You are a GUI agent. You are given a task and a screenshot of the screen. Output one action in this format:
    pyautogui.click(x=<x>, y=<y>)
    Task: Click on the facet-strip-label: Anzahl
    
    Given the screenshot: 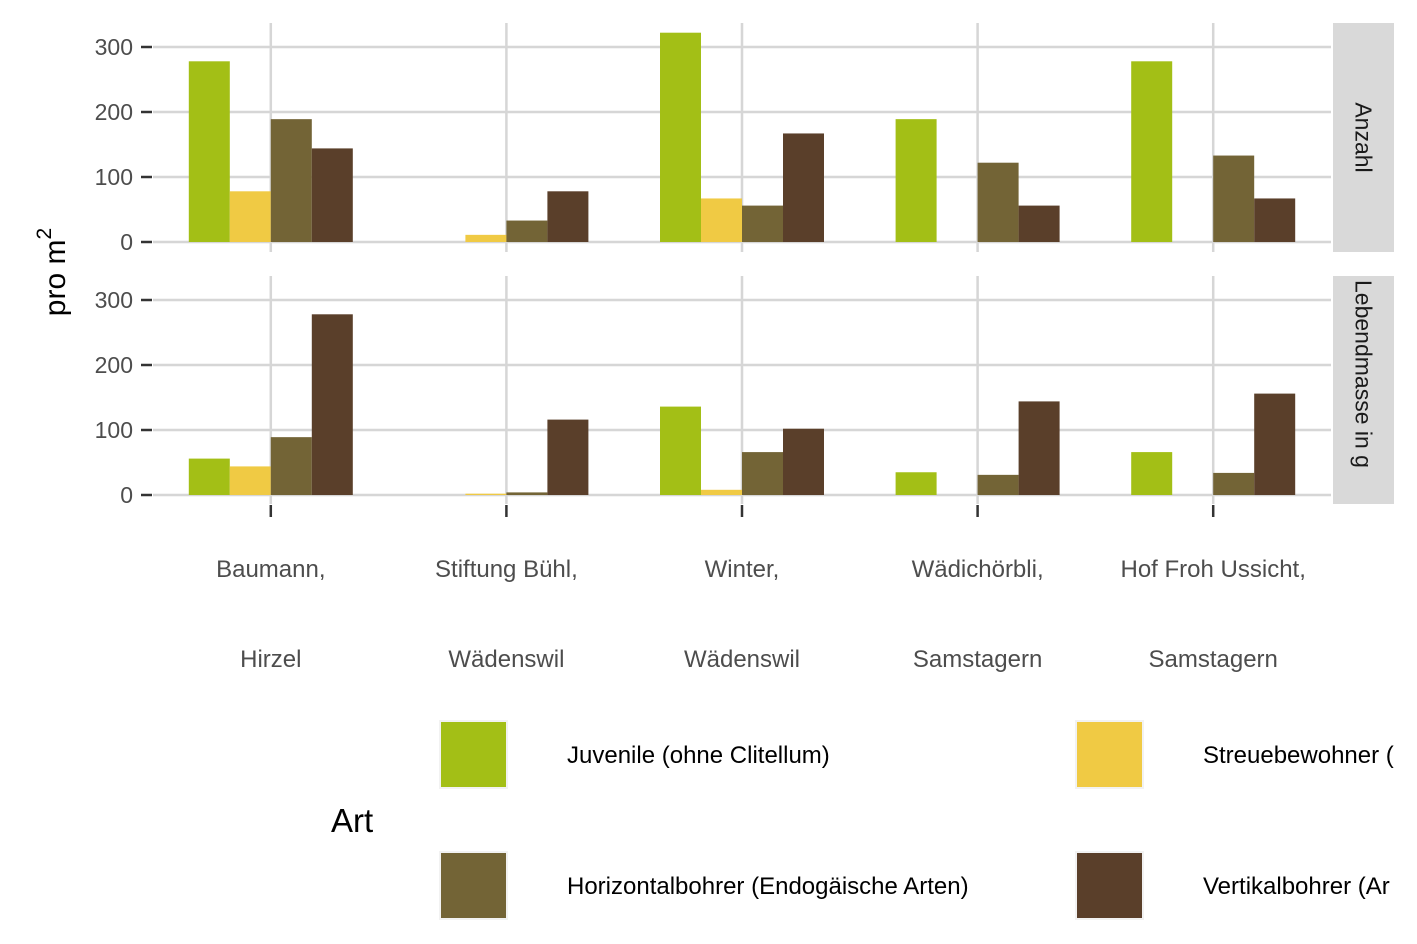 What is the action you would take?
    pyautogui.click(x=1364, y=137)
    